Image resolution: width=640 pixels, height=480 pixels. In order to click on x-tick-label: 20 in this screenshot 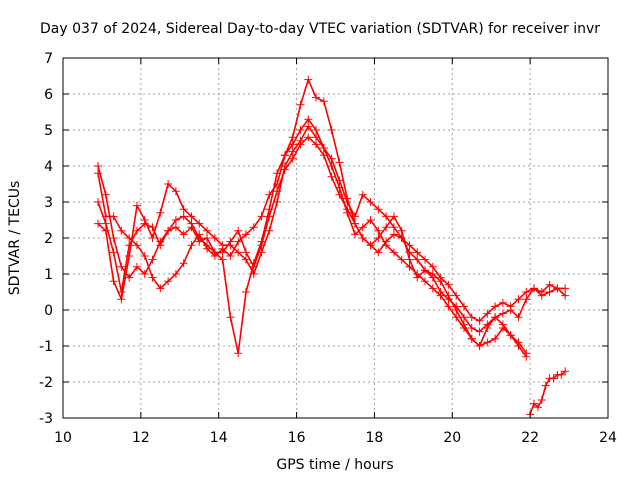, I will do `click(452, 438)`.